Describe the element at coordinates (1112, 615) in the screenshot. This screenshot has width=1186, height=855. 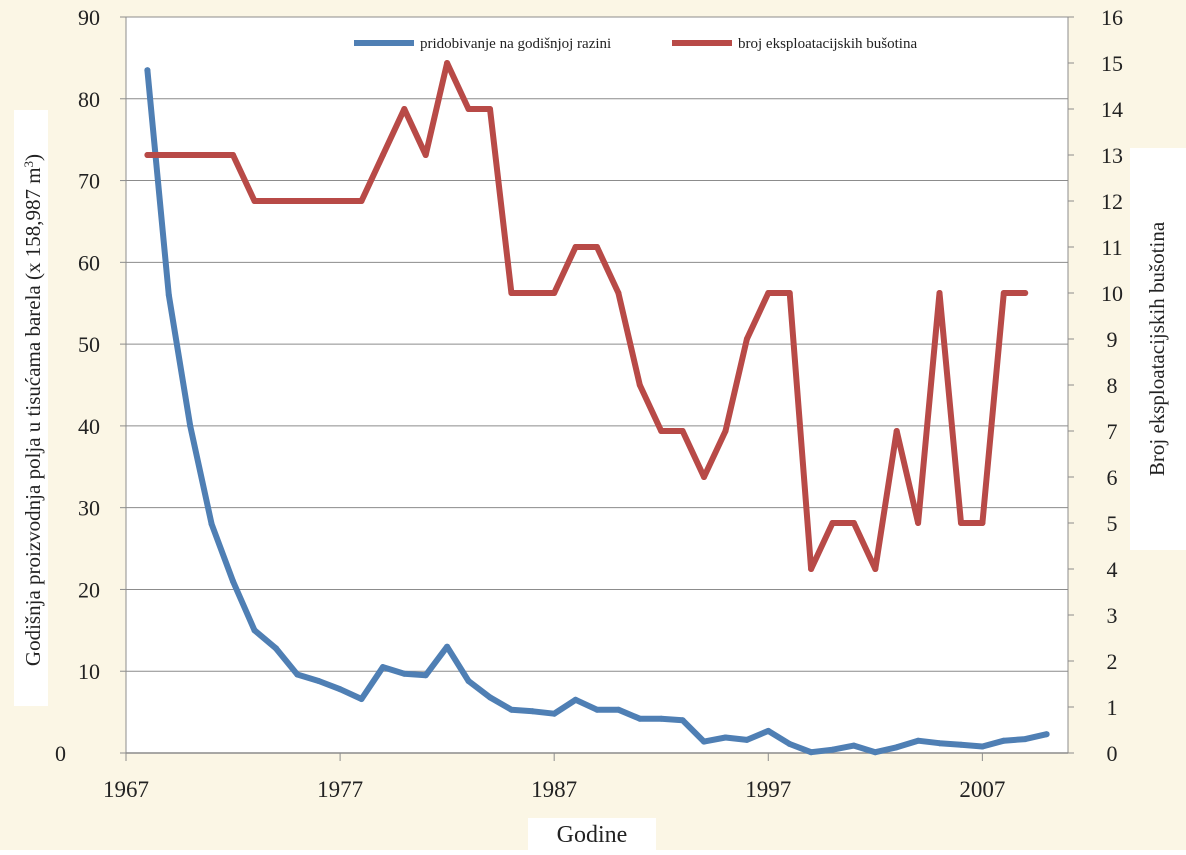
I see `tick-label-right: 3` at that location.